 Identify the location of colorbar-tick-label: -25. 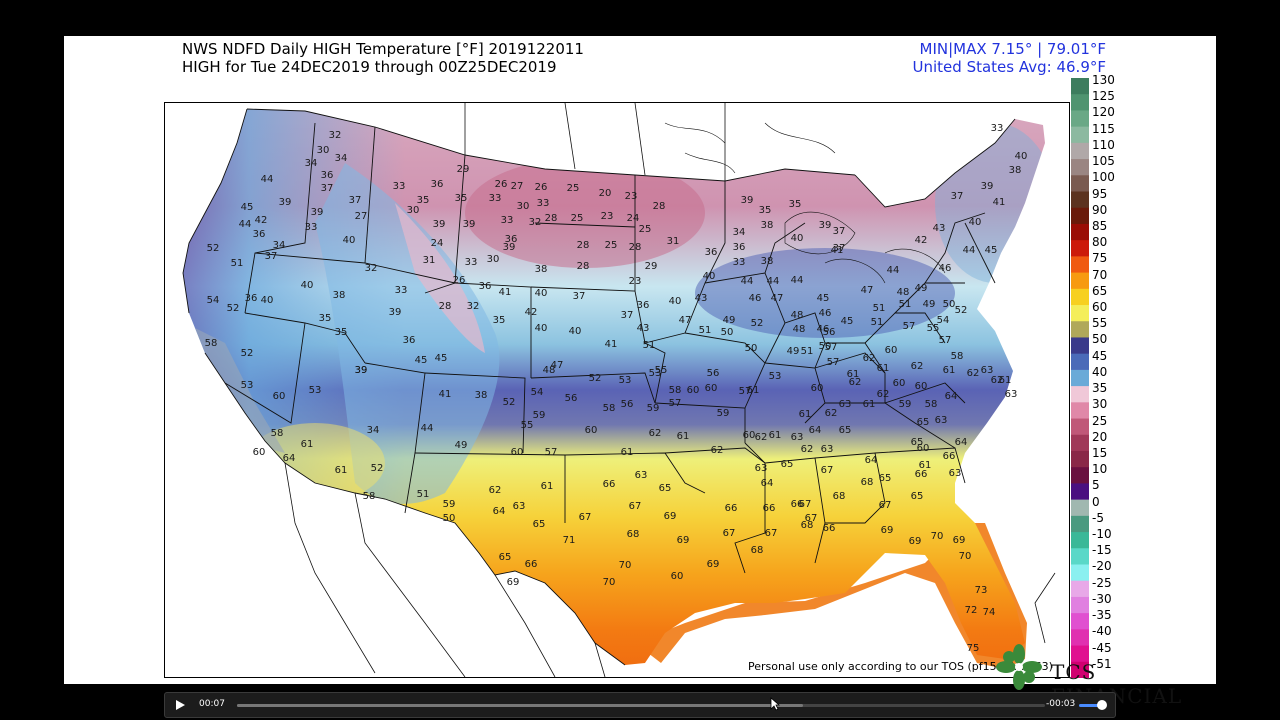
(1102, 582).